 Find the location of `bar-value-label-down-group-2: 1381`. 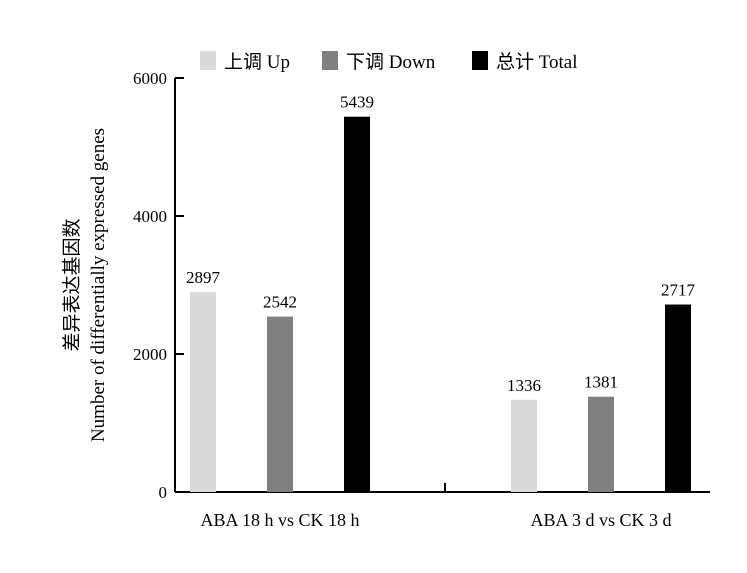

bar-value-label-down-group-2: 1381 is located at coordinates (601, 382).